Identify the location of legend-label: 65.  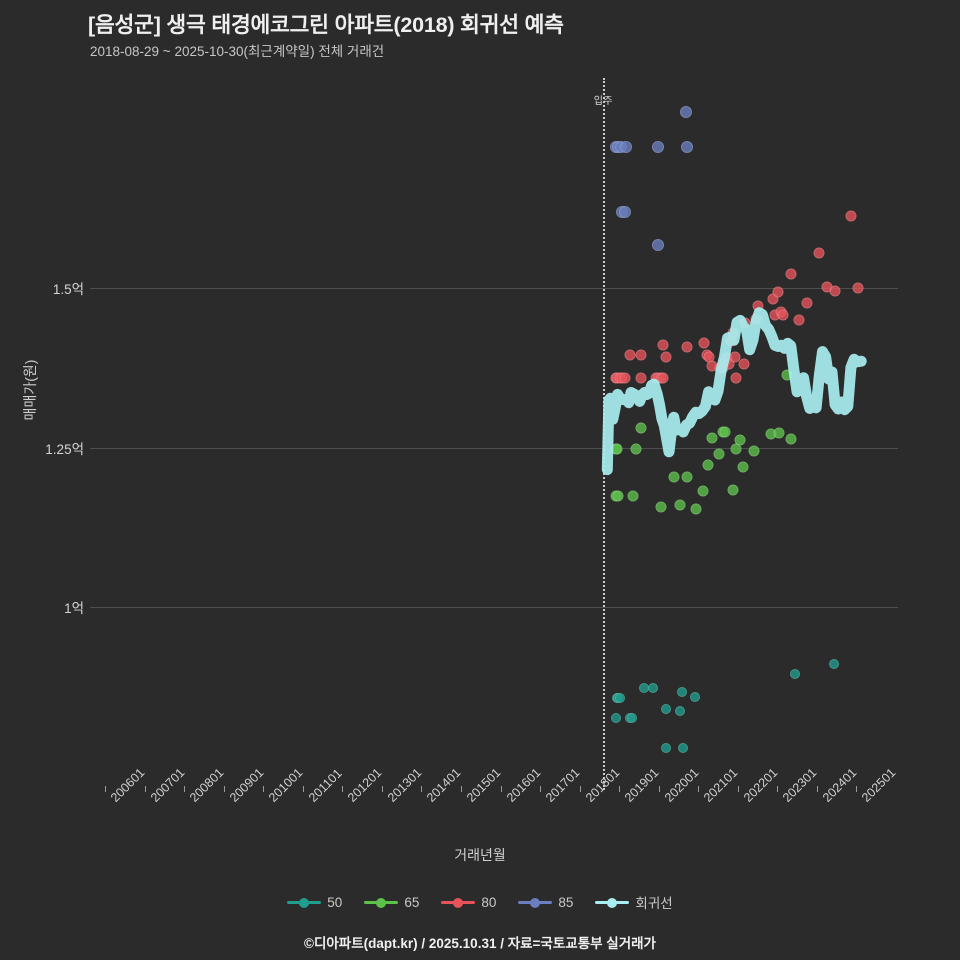
(412, 902).